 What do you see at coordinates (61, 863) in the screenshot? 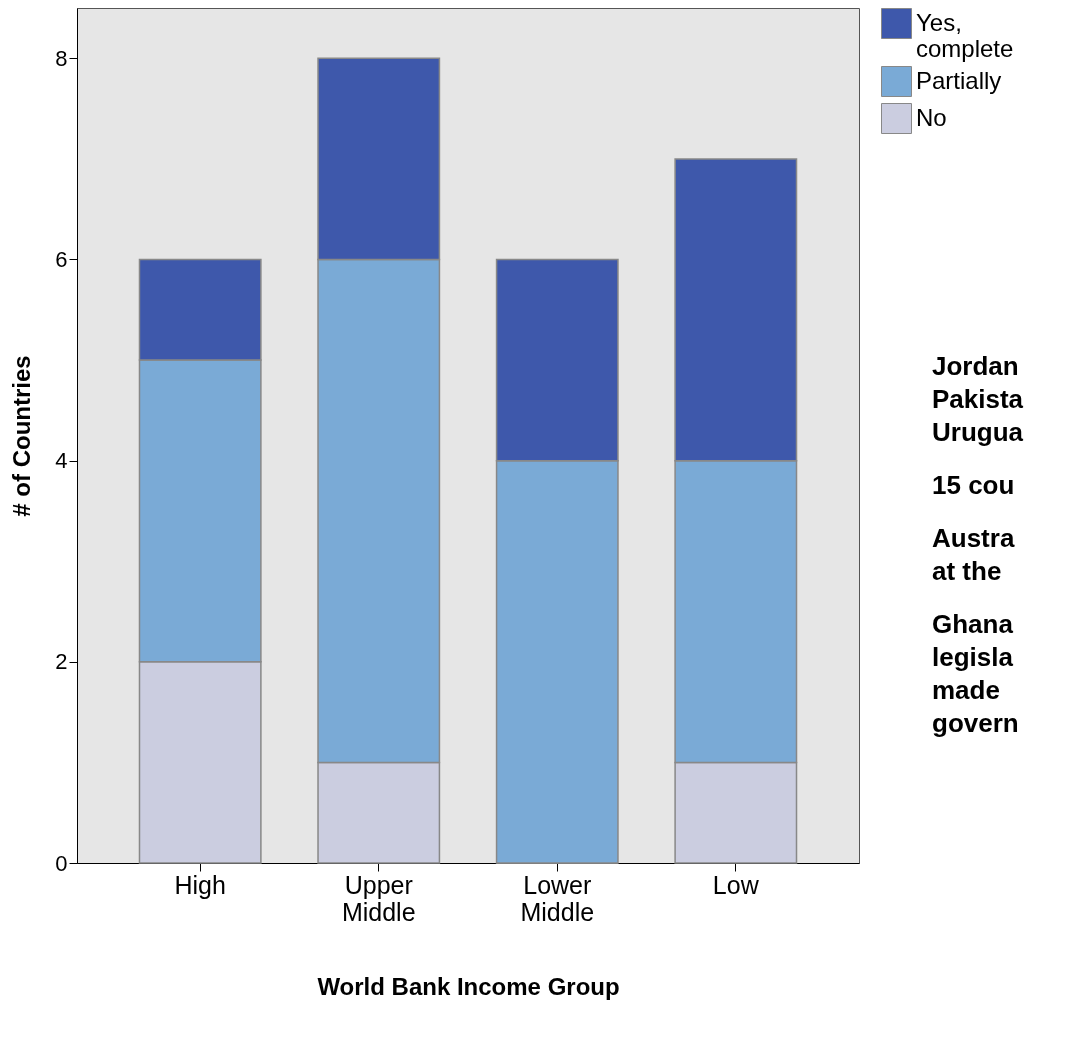
I see `y-tick-label: 0` at bounding box center [61, 863].